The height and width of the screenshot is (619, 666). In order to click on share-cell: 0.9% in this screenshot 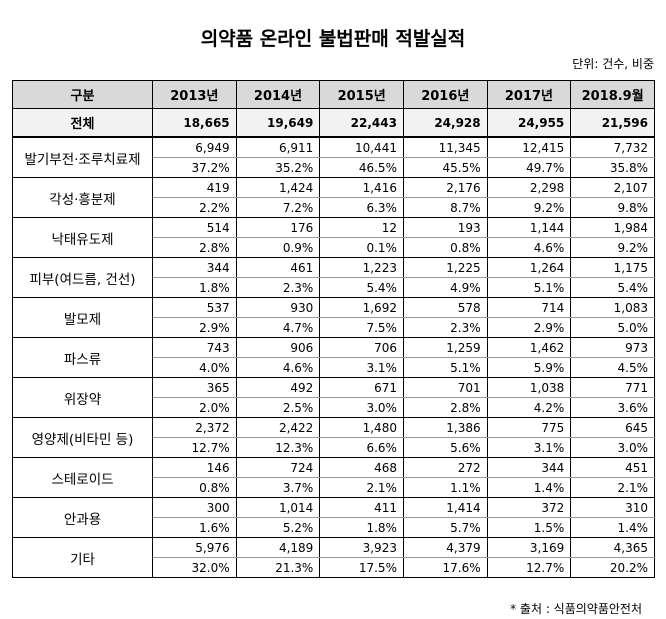, I will do `click(278, 247)`.